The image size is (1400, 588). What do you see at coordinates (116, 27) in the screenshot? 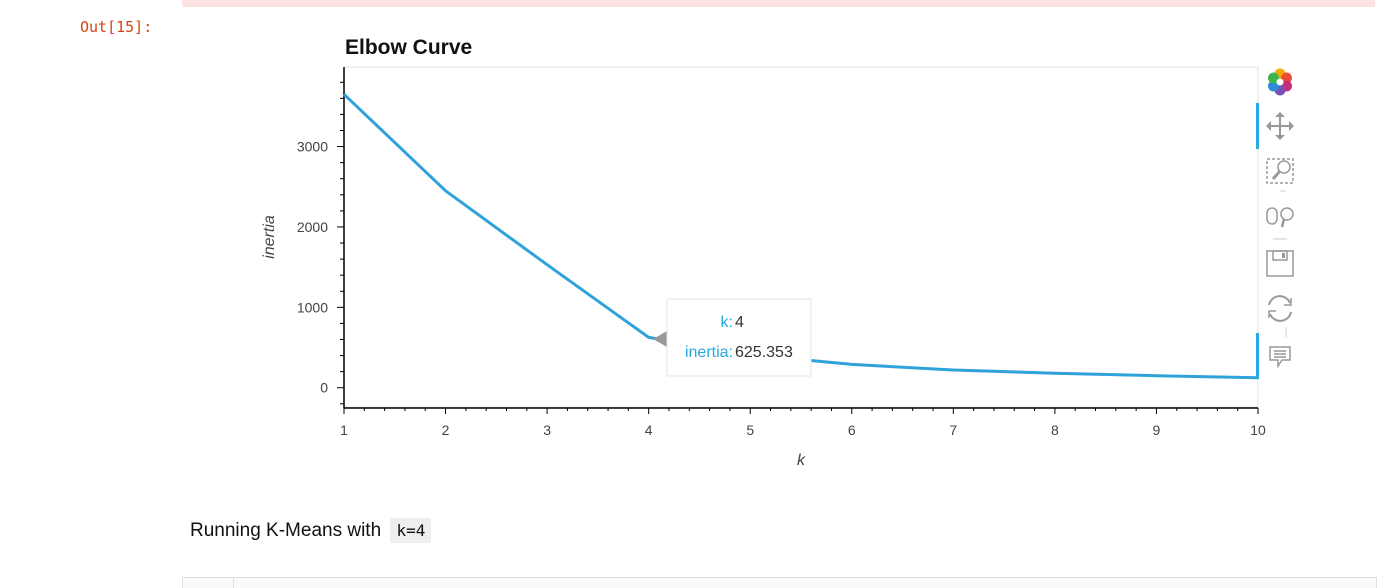
I see `output-prompt: Out[15]:` at bounding box center [116, 27].